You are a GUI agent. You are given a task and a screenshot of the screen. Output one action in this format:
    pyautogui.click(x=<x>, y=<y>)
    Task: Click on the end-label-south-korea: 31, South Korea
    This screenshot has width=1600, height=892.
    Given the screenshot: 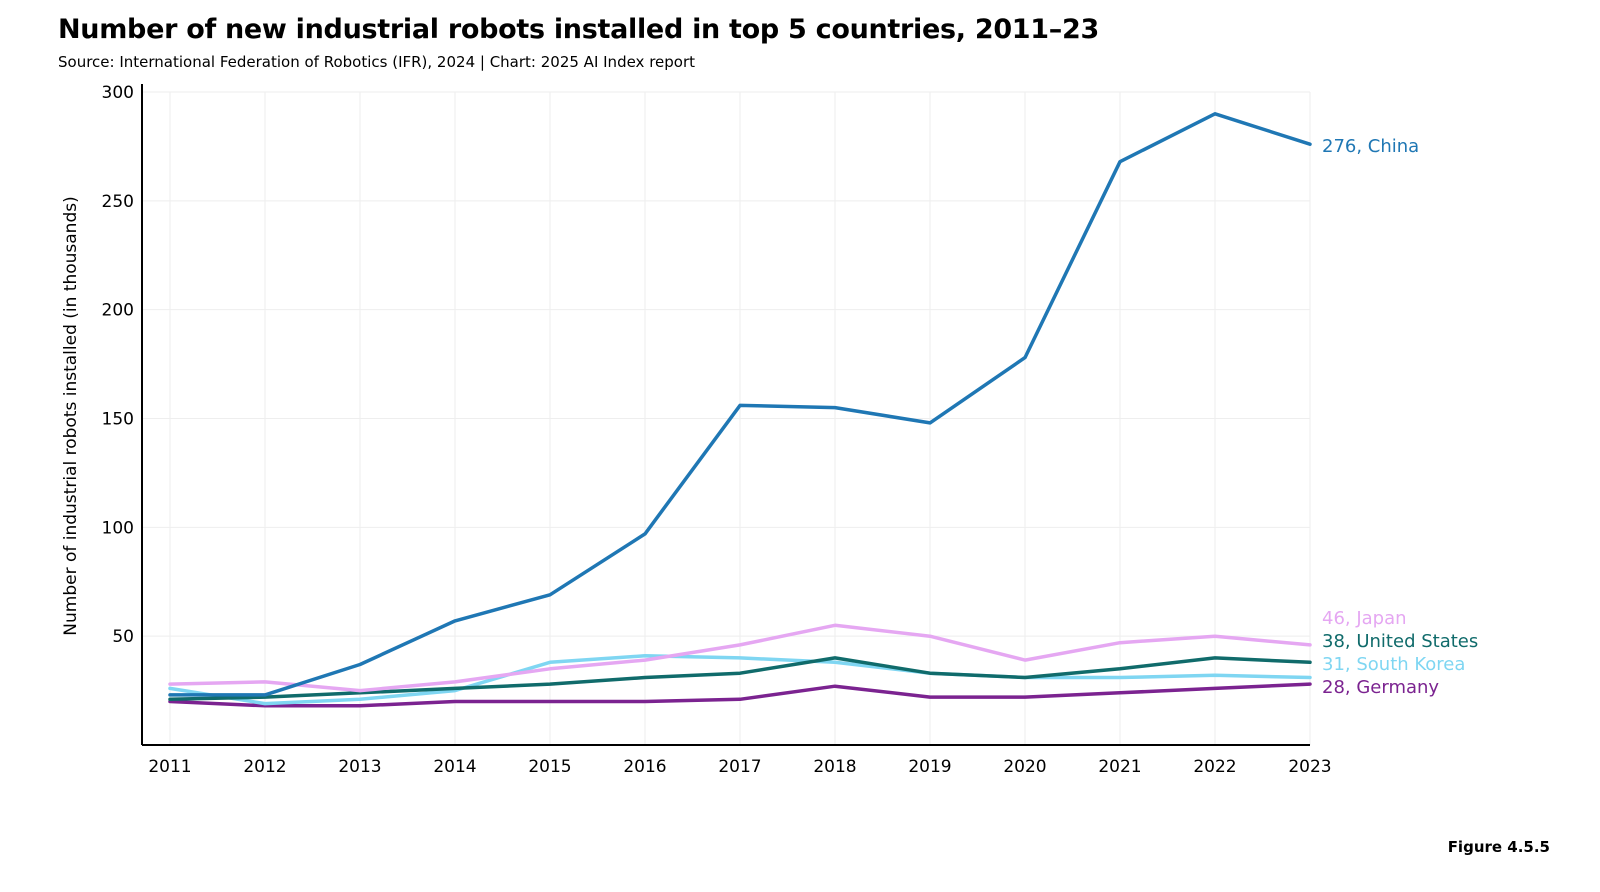 What is the action you would take?
    pyautogui.click(x=1393, y=664)
    